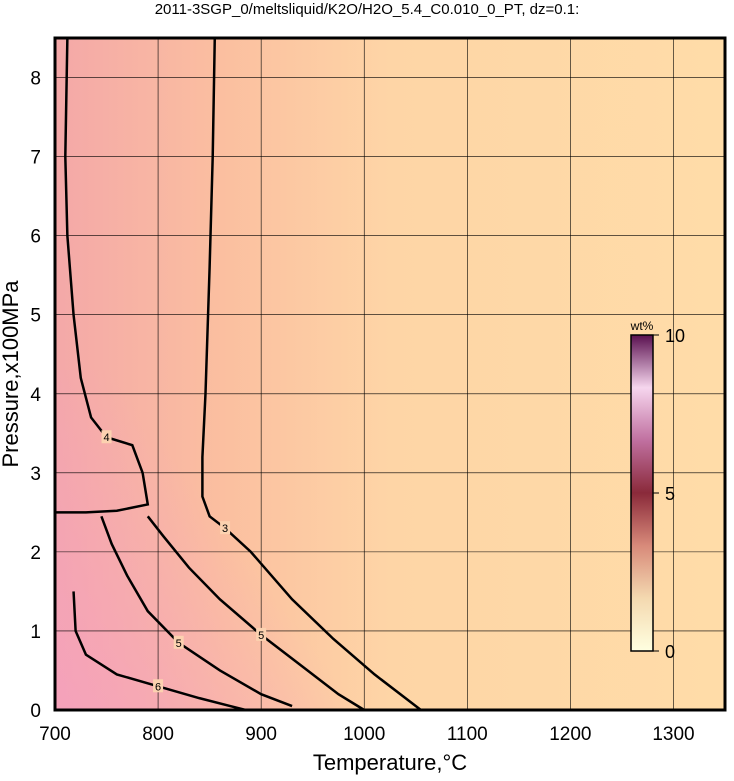  Describe the element at coordinates (35, 474) in the screenshot. I see `y-tick-label: 3` at that location.